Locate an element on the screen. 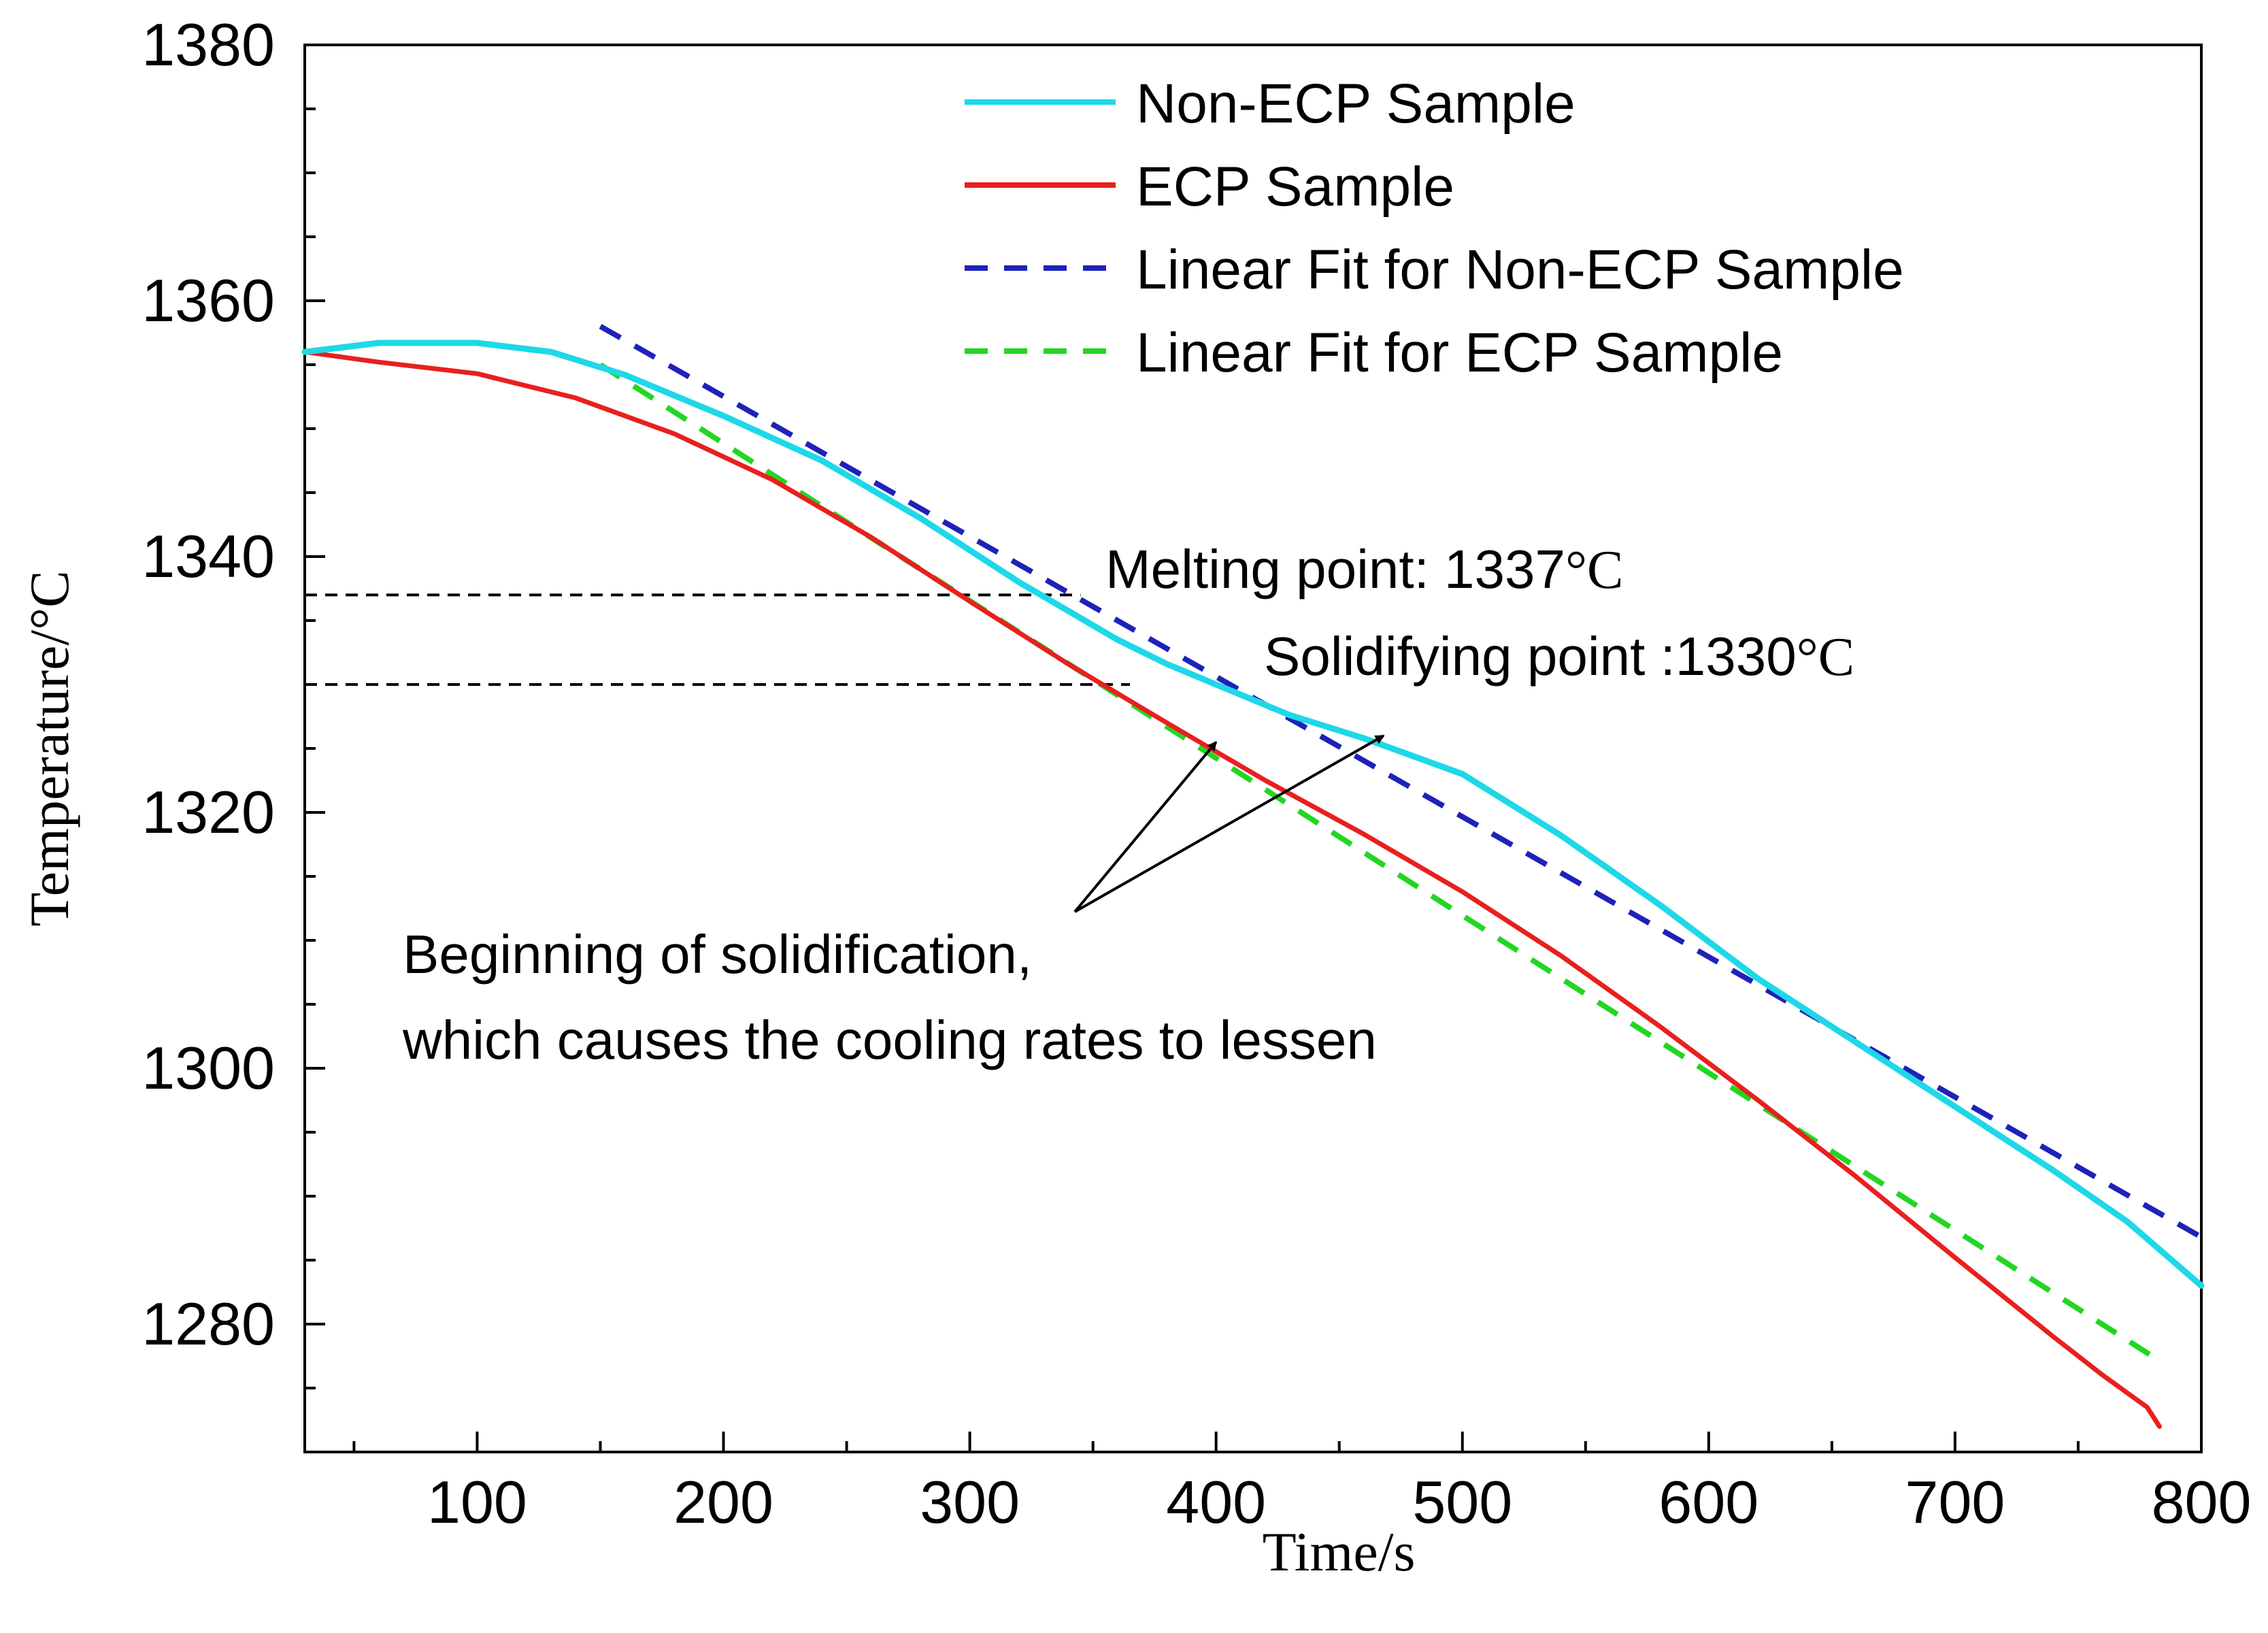  y-tick-label: 1320 is located at coordinates (208, 812).